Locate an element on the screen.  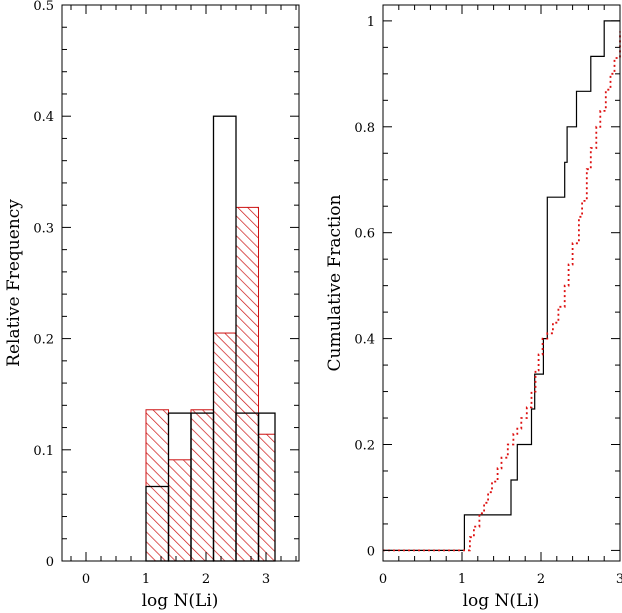
histogram-y-tick-label: 0 is located at coordinates (50, 562).